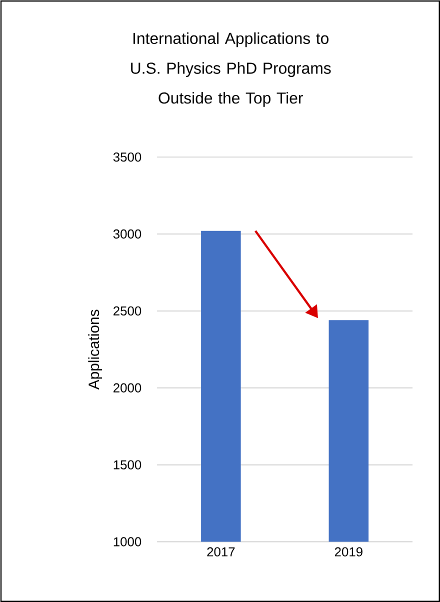  I want to click on x-tick-label: 2017, so click(220, 551).